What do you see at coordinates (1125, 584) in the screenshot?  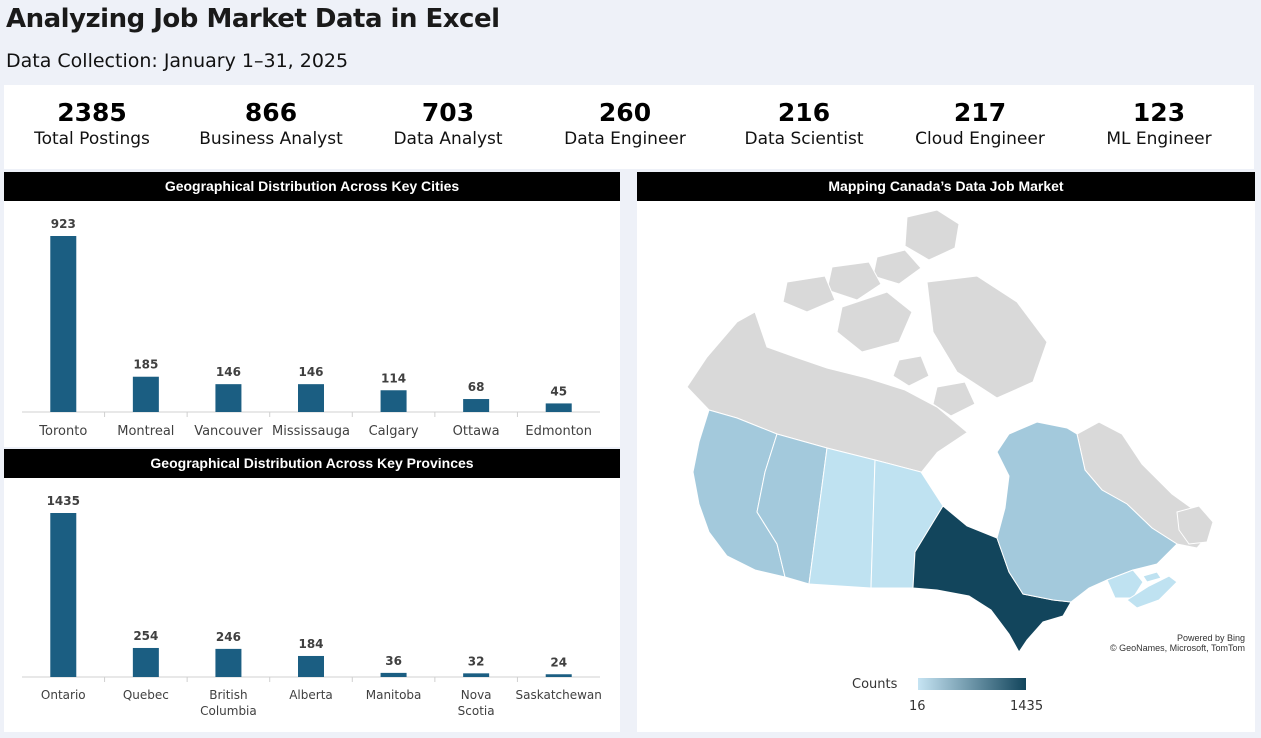 I see `new-brunswick` at bounding box center [1125, 584].